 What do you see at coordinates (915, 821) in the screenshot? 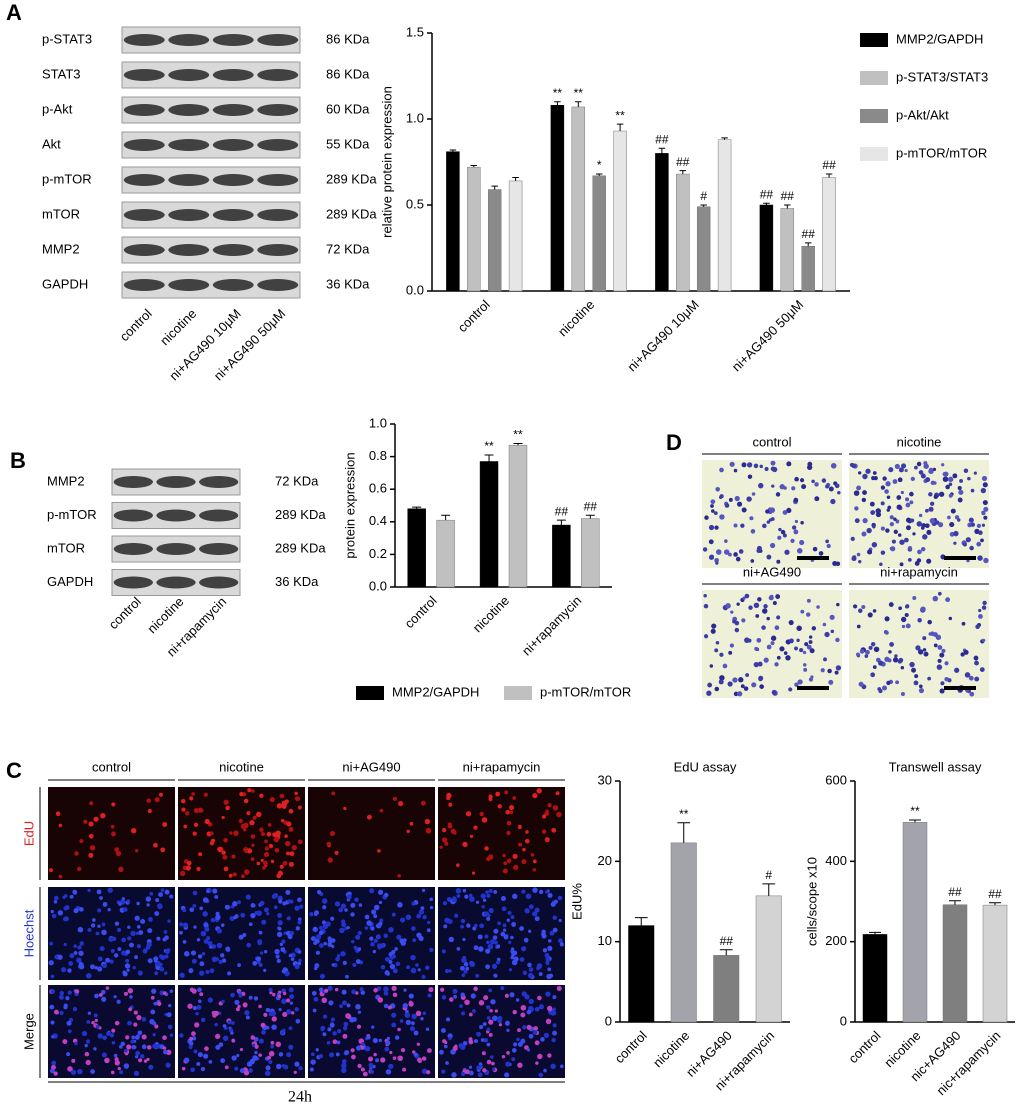
I see `error-bar` at bounding box center [915, 821].